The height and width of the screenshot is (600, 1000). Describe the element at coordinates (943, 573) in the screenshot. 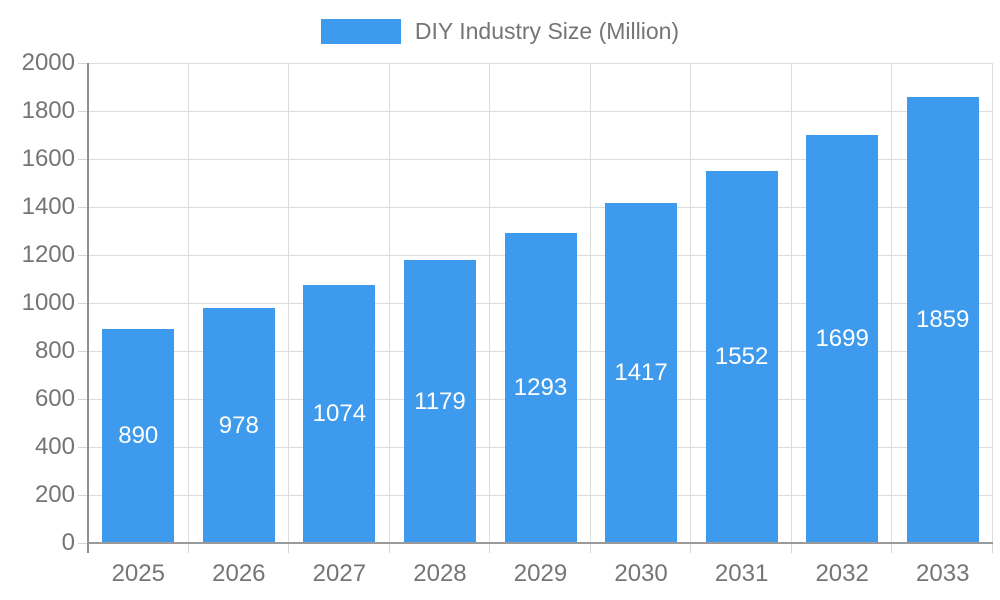

I see `x-axis-label: 2033` at that location.